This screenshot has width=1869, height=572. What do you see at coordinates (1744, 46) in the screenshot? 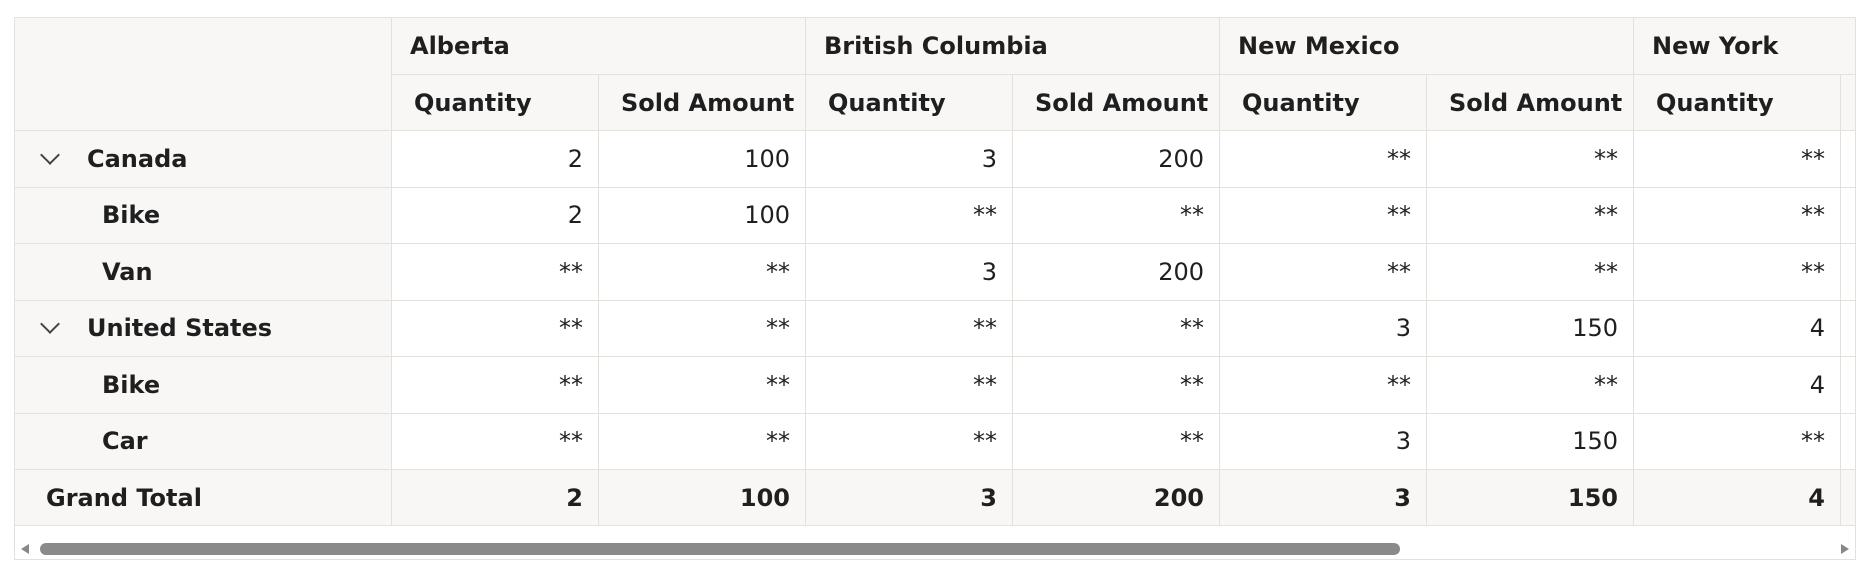
I see `column-header-new-york: New York` at bounding box center [1744, 46].